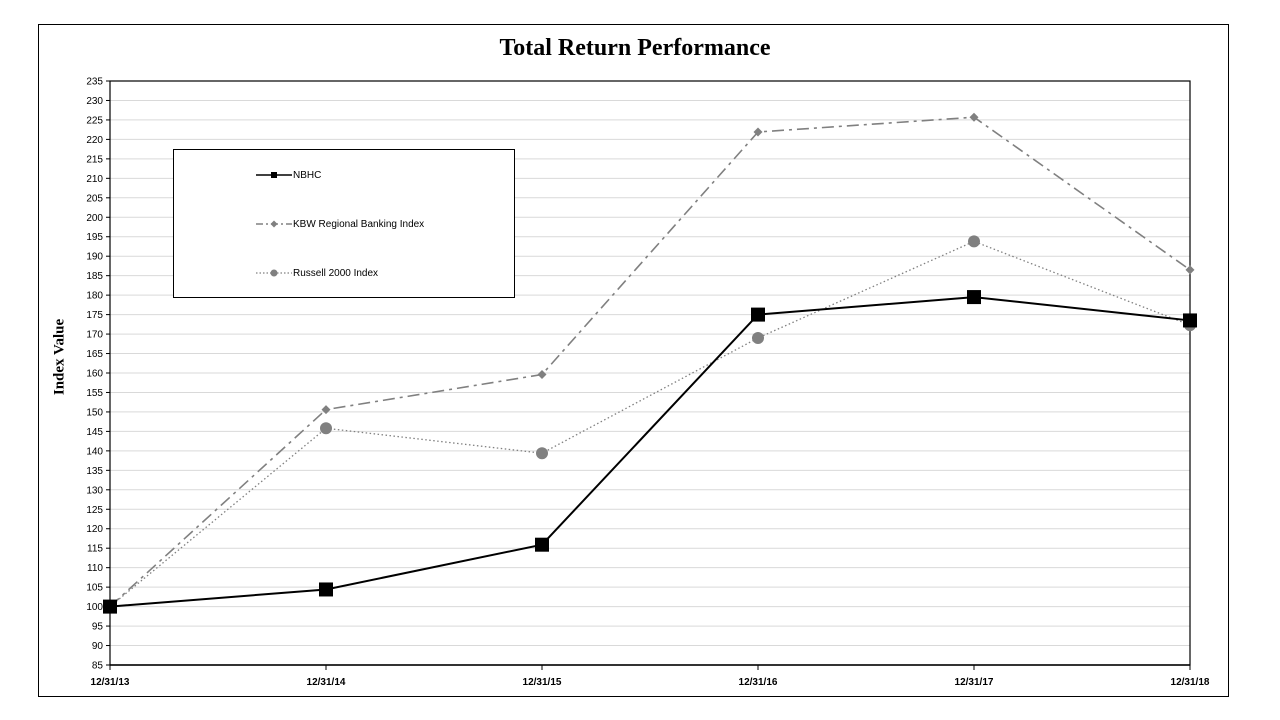 The height and width of the screenshot is (720, 1280). What do you see at coordinates (94, 588) in the screenshot?
I see `y-tick-label: 105` at bounding box center [94, 588].